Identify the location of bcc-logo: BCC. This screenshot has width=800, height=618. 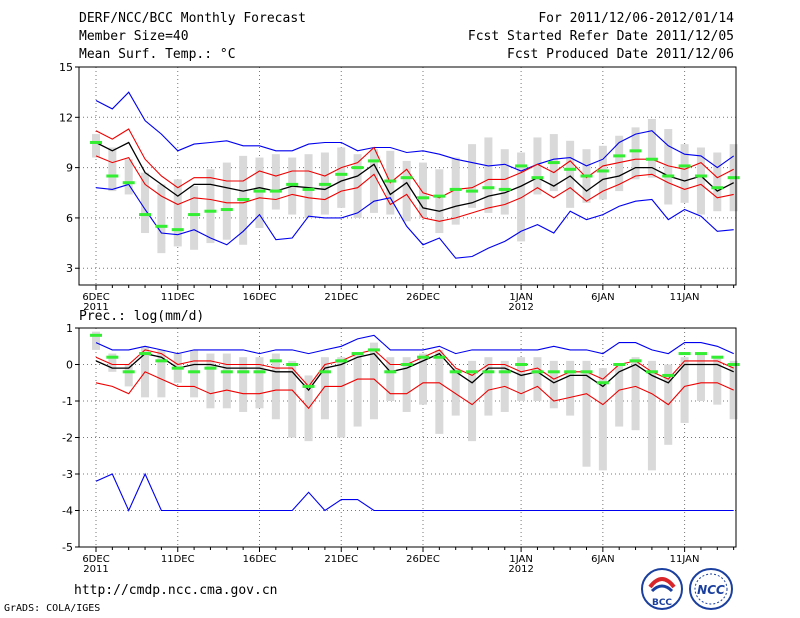
(662, 589).